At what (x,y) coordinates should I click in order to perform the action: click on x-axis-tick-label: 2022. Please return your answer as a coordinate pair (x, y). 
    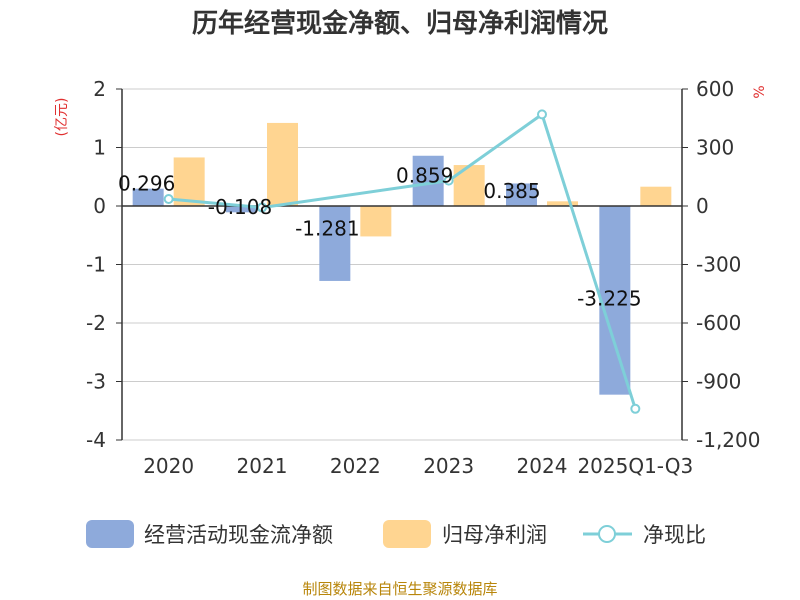
    Looking at the image, I should click on (355, 466).